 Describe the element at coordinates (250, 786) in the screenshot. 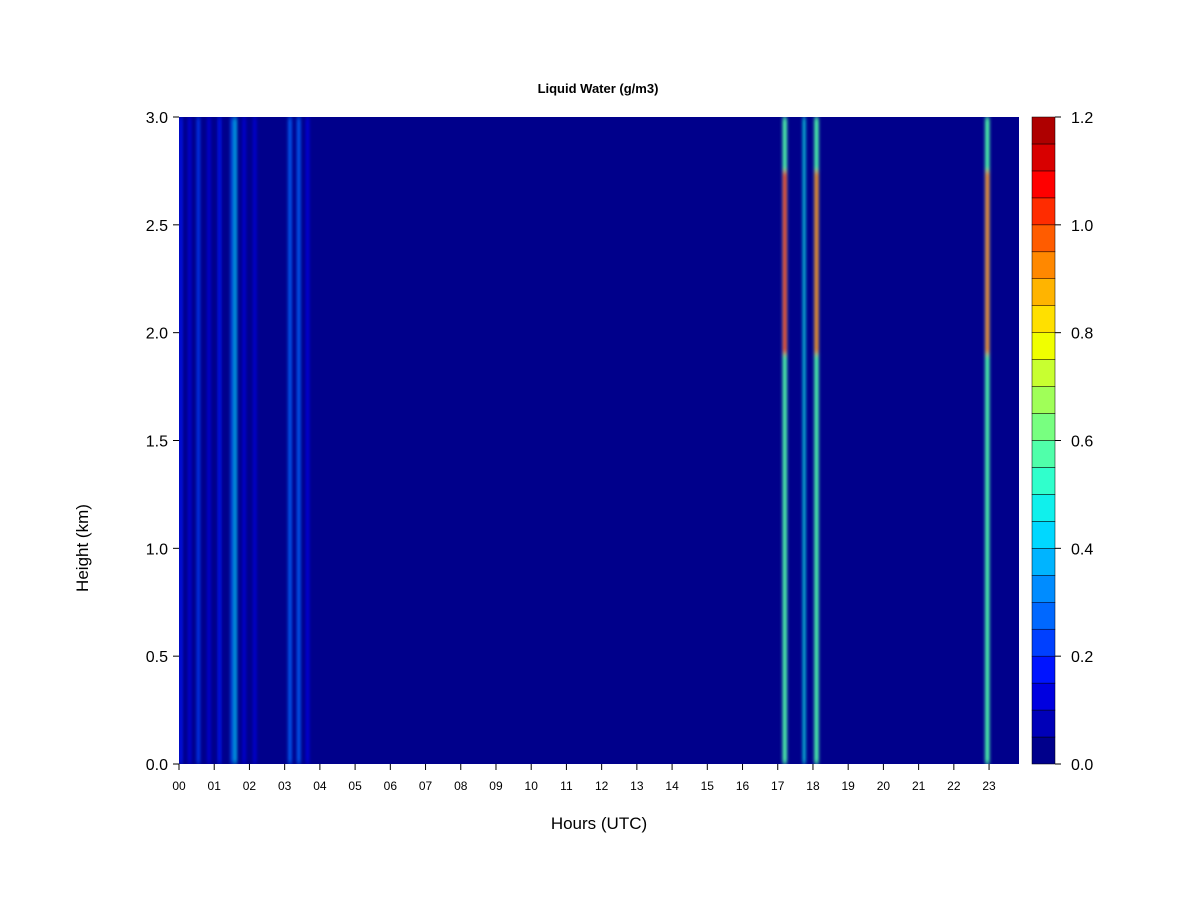

I see `x-tick-label: 02` at that location.